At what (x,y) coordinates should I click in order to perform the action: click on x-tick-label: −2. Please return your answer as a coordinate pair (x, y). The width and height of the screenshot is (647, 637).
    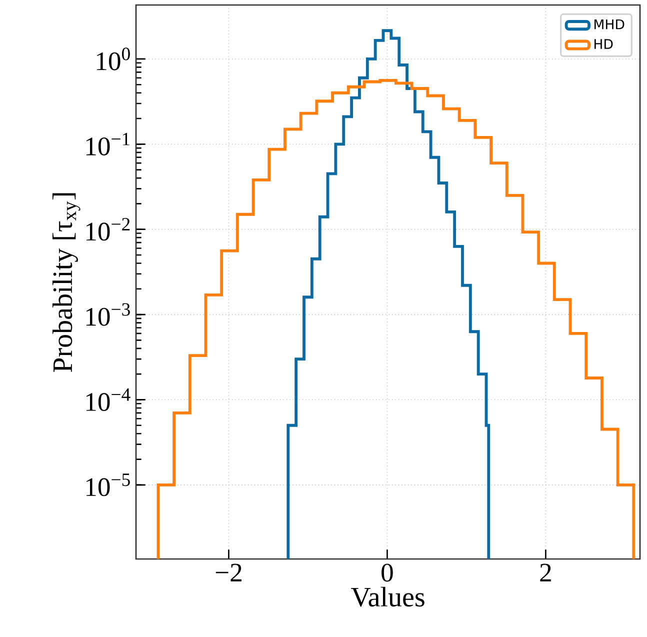
    Looking at the image, I should click on (229, 573).